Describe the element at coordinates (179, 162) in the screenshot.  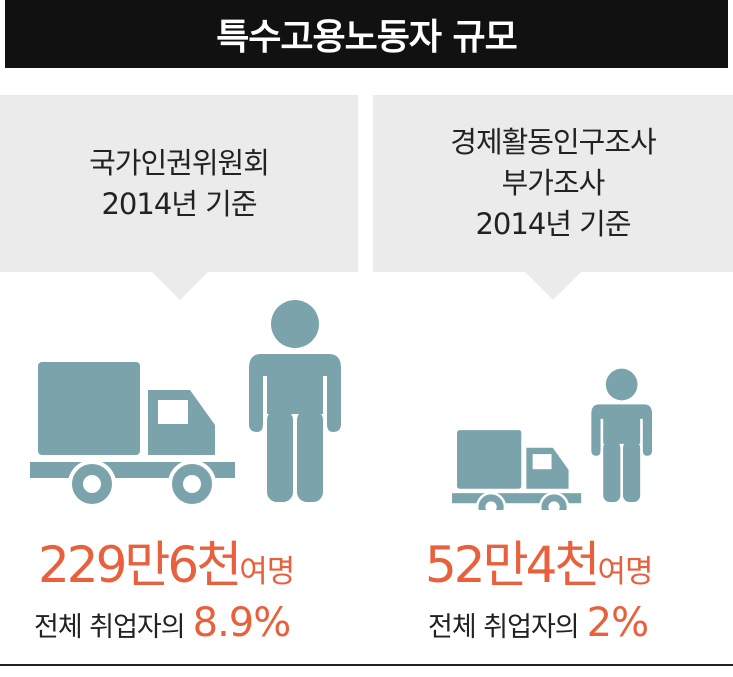
I see `source-line: 국가인권위원회` at that location.